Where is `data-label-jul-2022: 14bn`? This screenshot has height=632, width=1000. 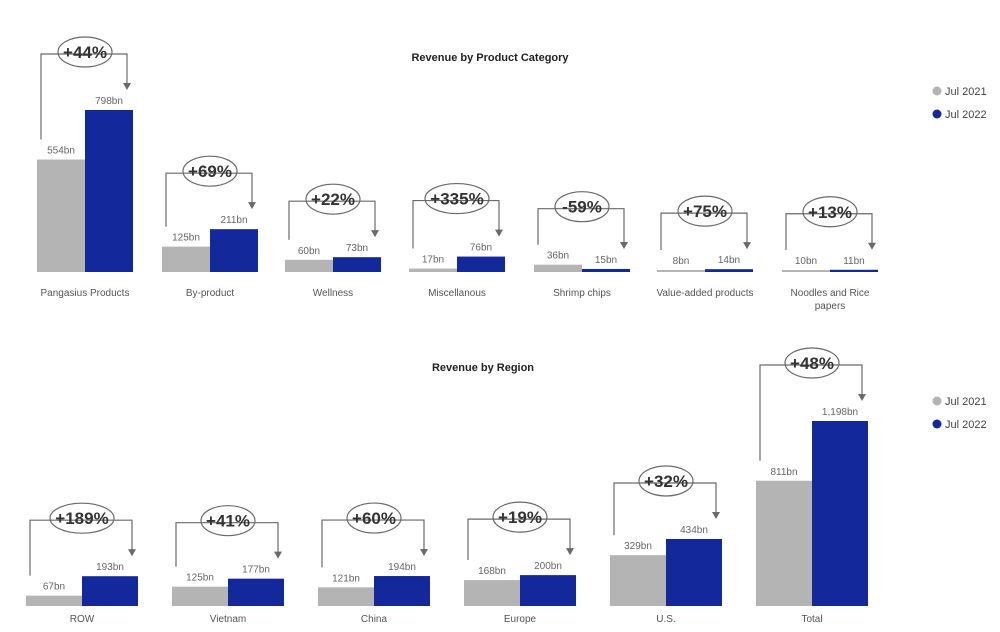 data-label-jul-2022: 14bn is located at coordinates (729, 260).